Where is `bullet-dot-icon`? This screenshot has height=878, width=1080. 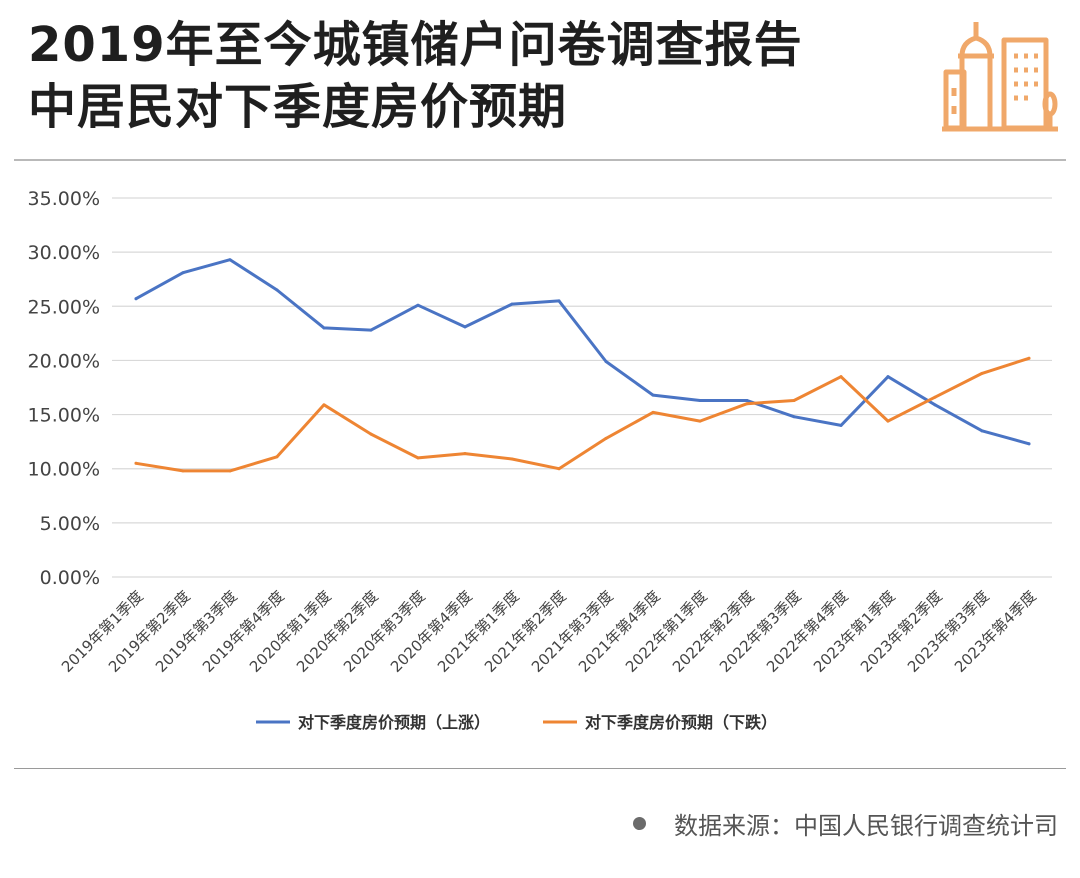 bullet-dot-icon is located at coordinates (639, 823).